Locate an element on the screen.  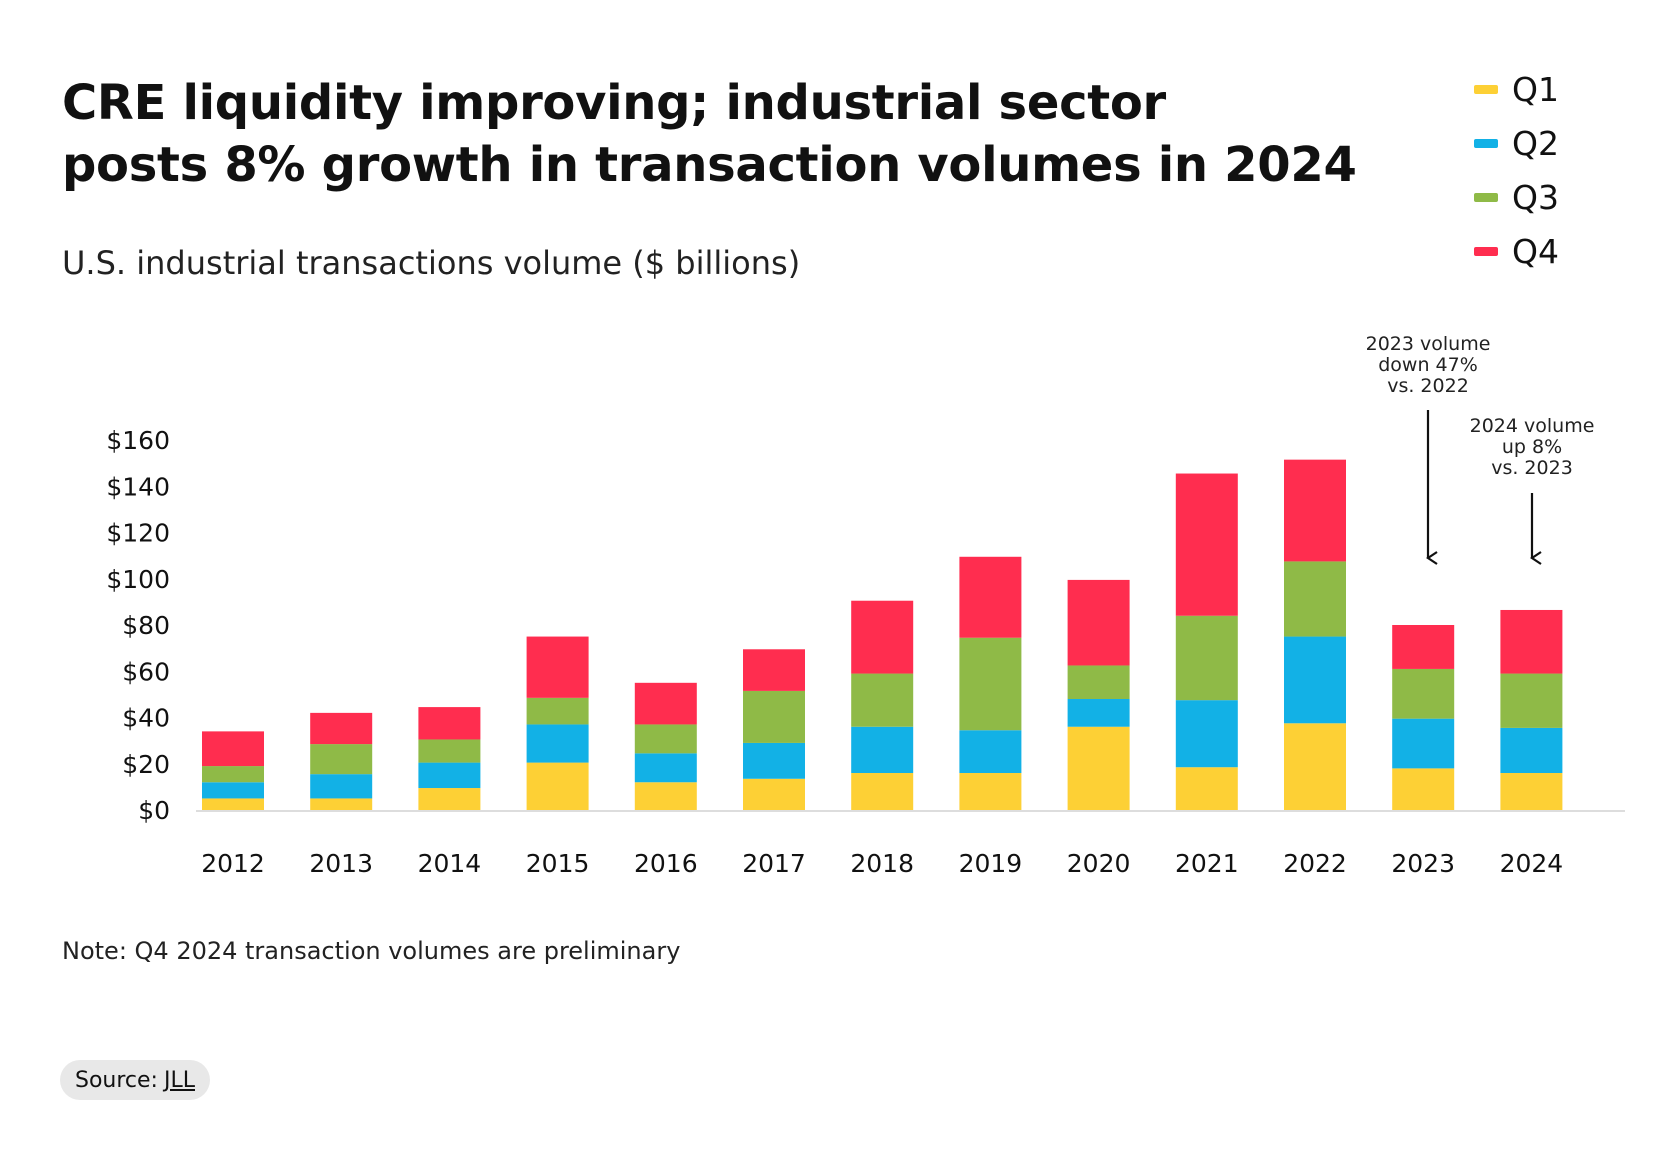
y-tick-label: $140 is located at coordinates (138, 486).